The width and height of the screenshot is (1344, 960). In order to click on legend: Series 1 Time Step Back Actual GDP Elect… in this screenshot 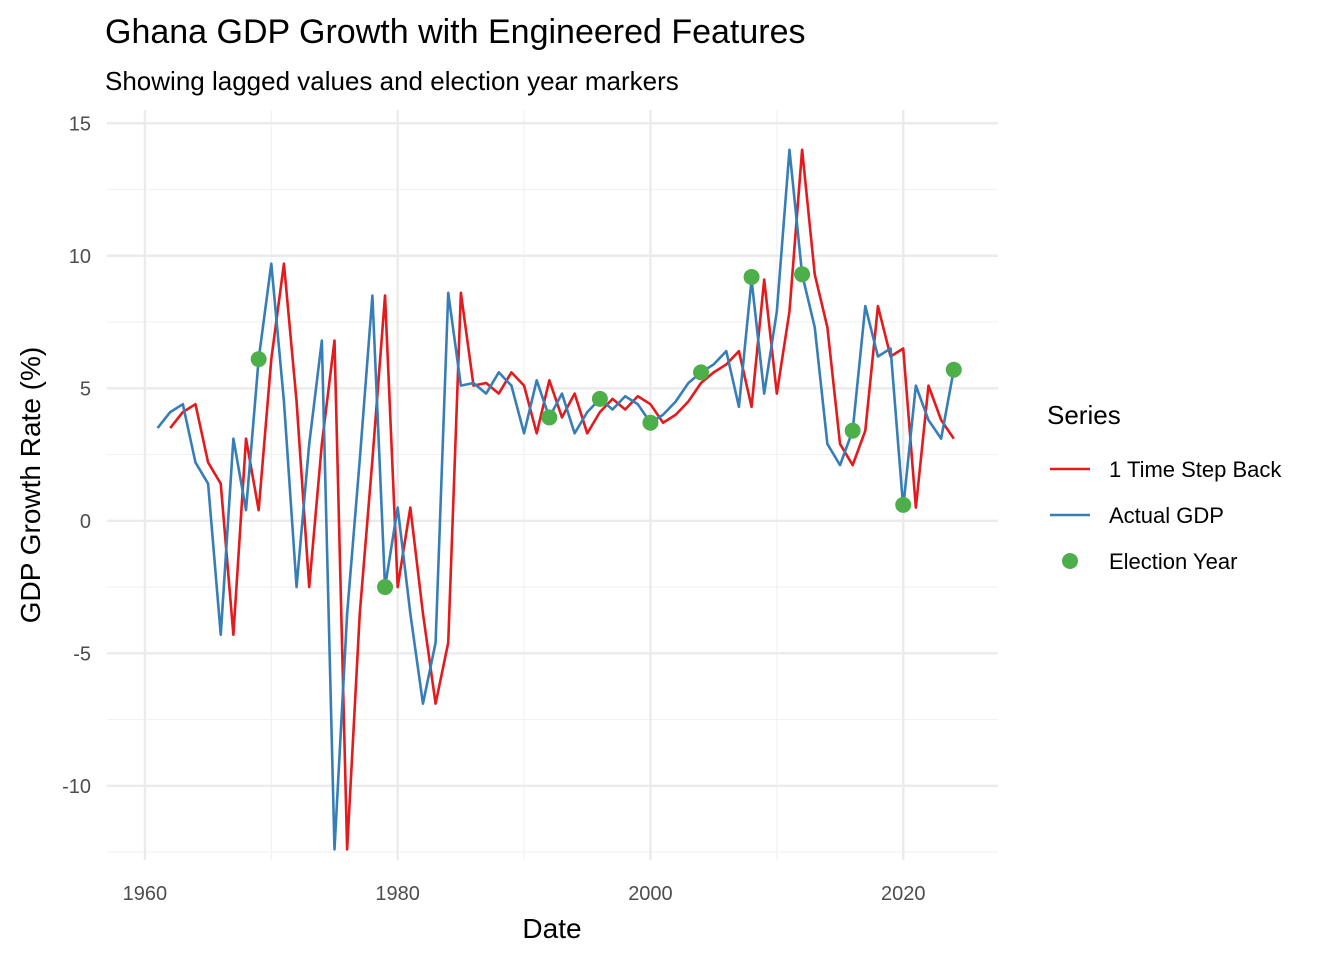, I will do `click(1164, 487)`.